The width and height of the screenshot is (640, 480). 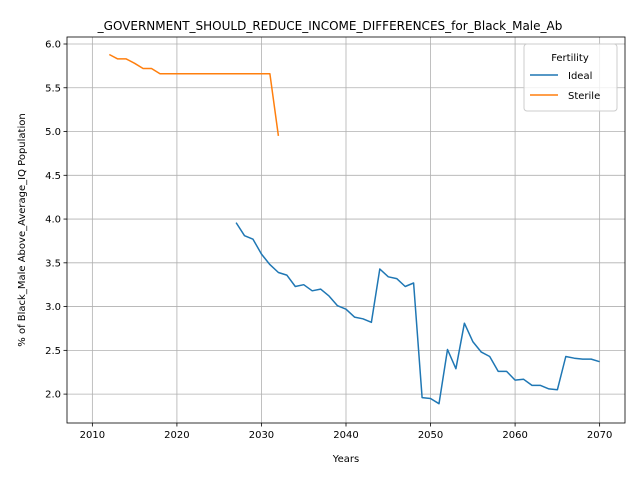 I want to click on y-tick-label: 2.0, so click(x=53, y=395).